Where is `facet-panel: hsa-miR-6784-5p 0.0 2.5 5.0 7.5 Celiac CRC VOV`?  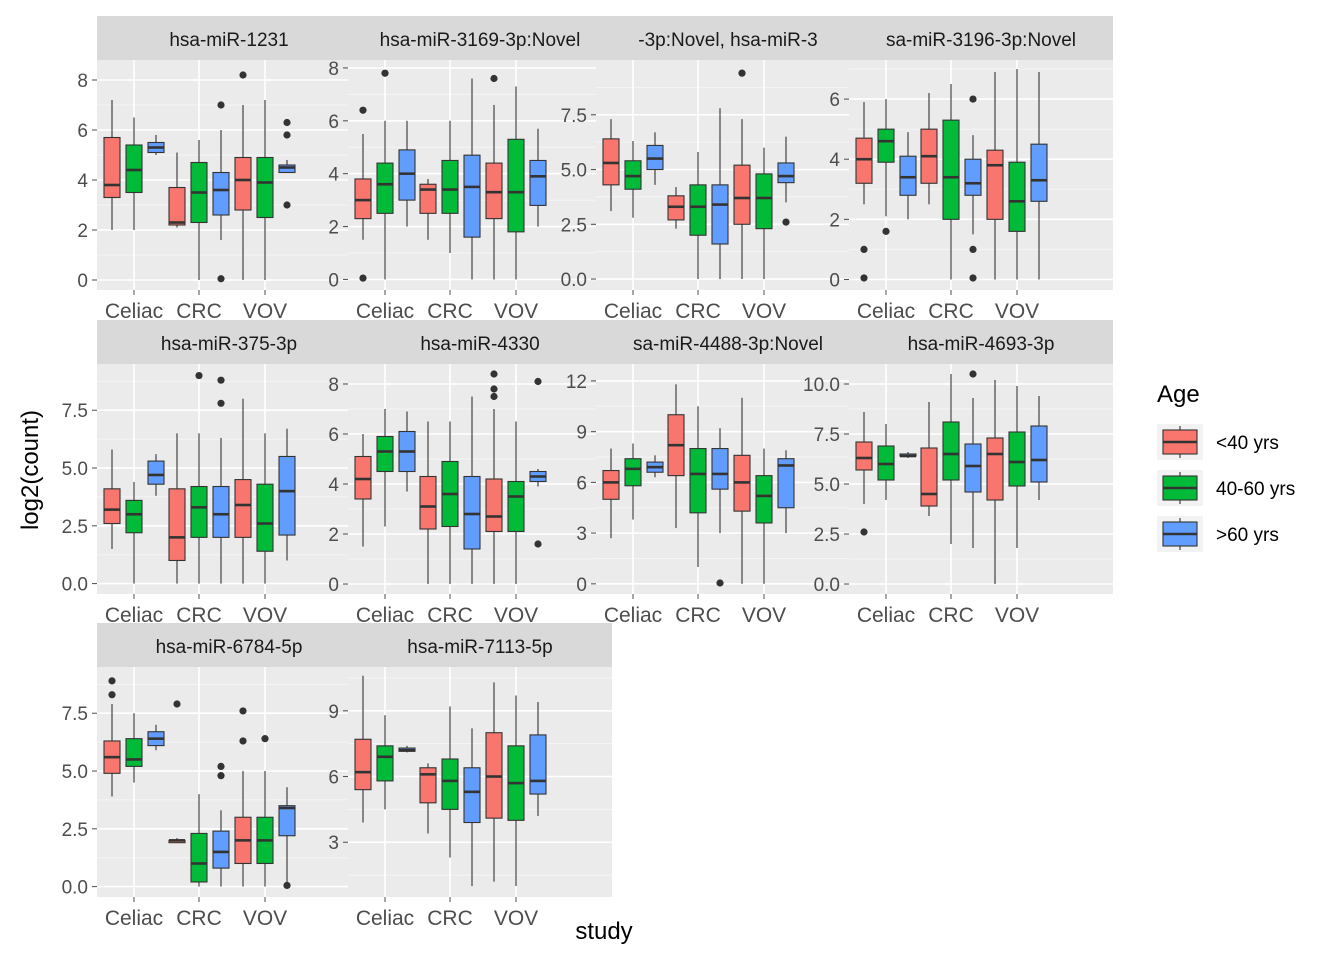
facet-panel: hsa-miR-6784-5p 0.0 2.5 5.0 7.5 Celiac CRC VOV is located at coordinates (211, 776).